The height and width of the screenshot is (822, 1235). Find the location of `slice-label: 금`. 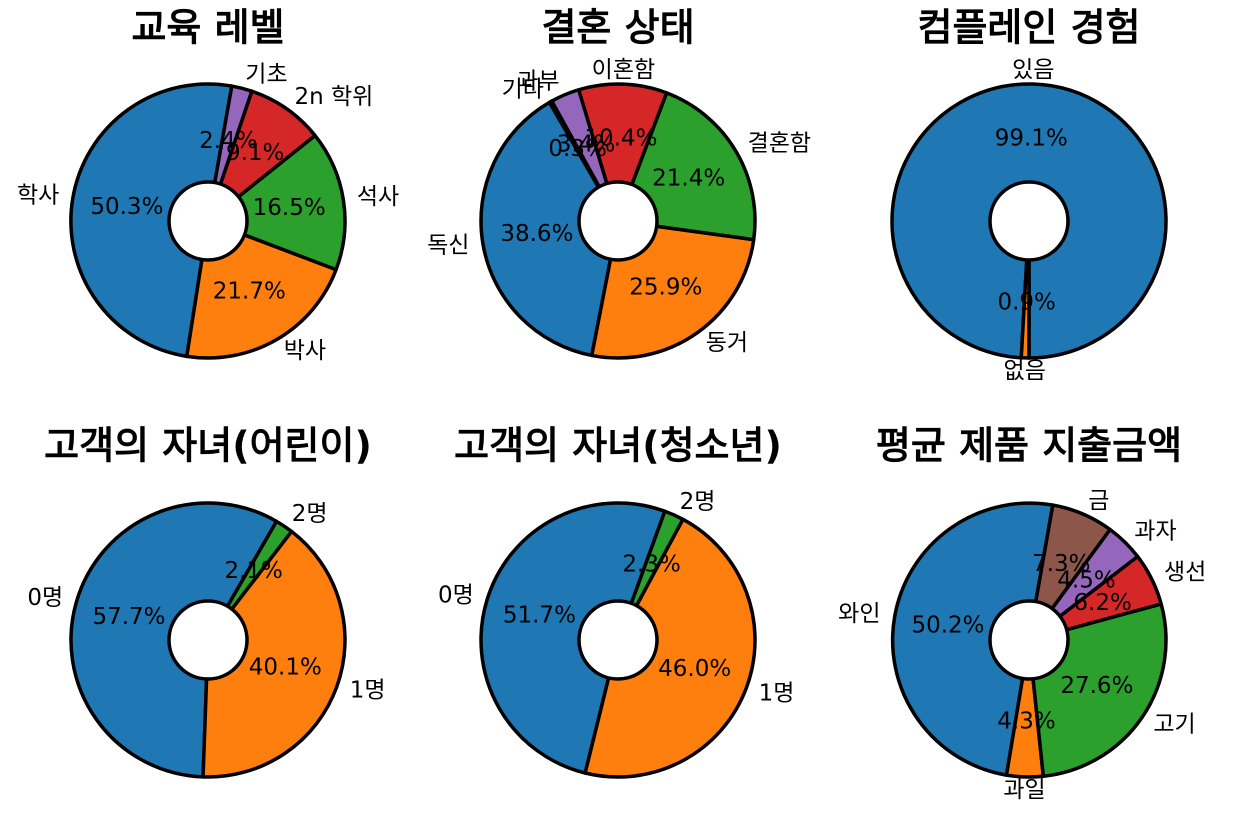

slice-label: 금 is located at coordinates (1098, 501).